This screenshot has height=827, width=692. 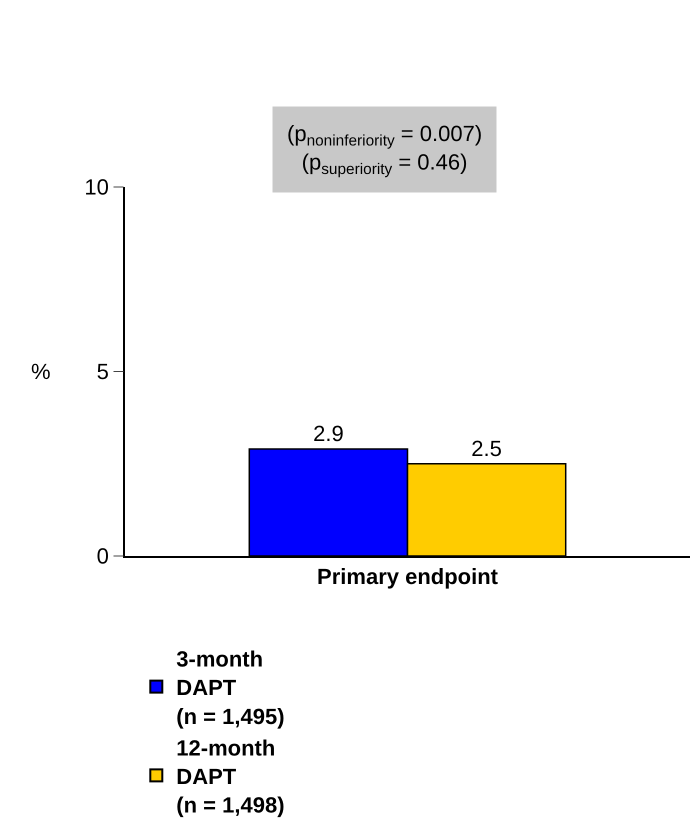 What do you see at coordinates (102, 371) in the screenshot?
I see `y-tick-label: 5` at bounding box center [102, 371].